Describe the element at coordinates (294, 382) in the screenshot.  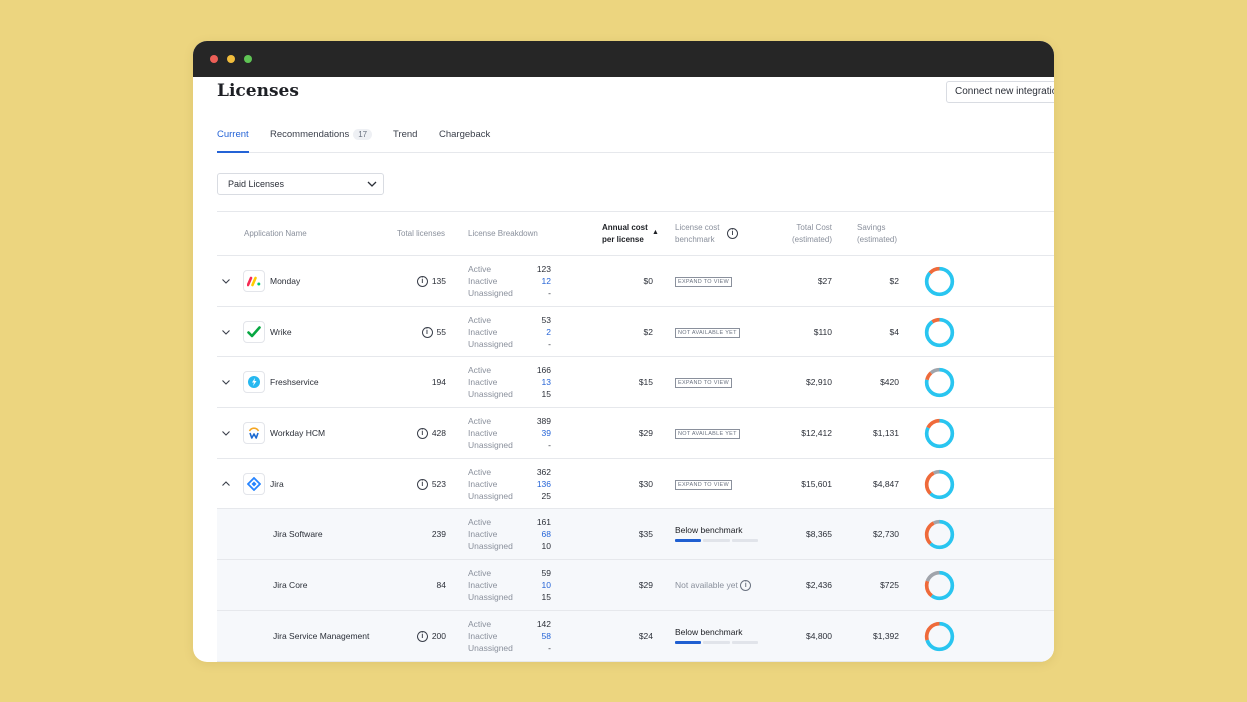
I see `app-name: Freshservice` at that location.